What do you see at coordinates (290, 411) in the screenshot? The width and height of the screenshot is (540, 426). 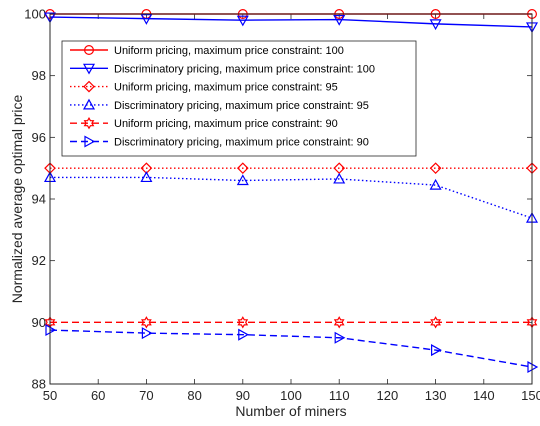 I see `x-axis-label: Number of miners` at bounding box center [290, 411].